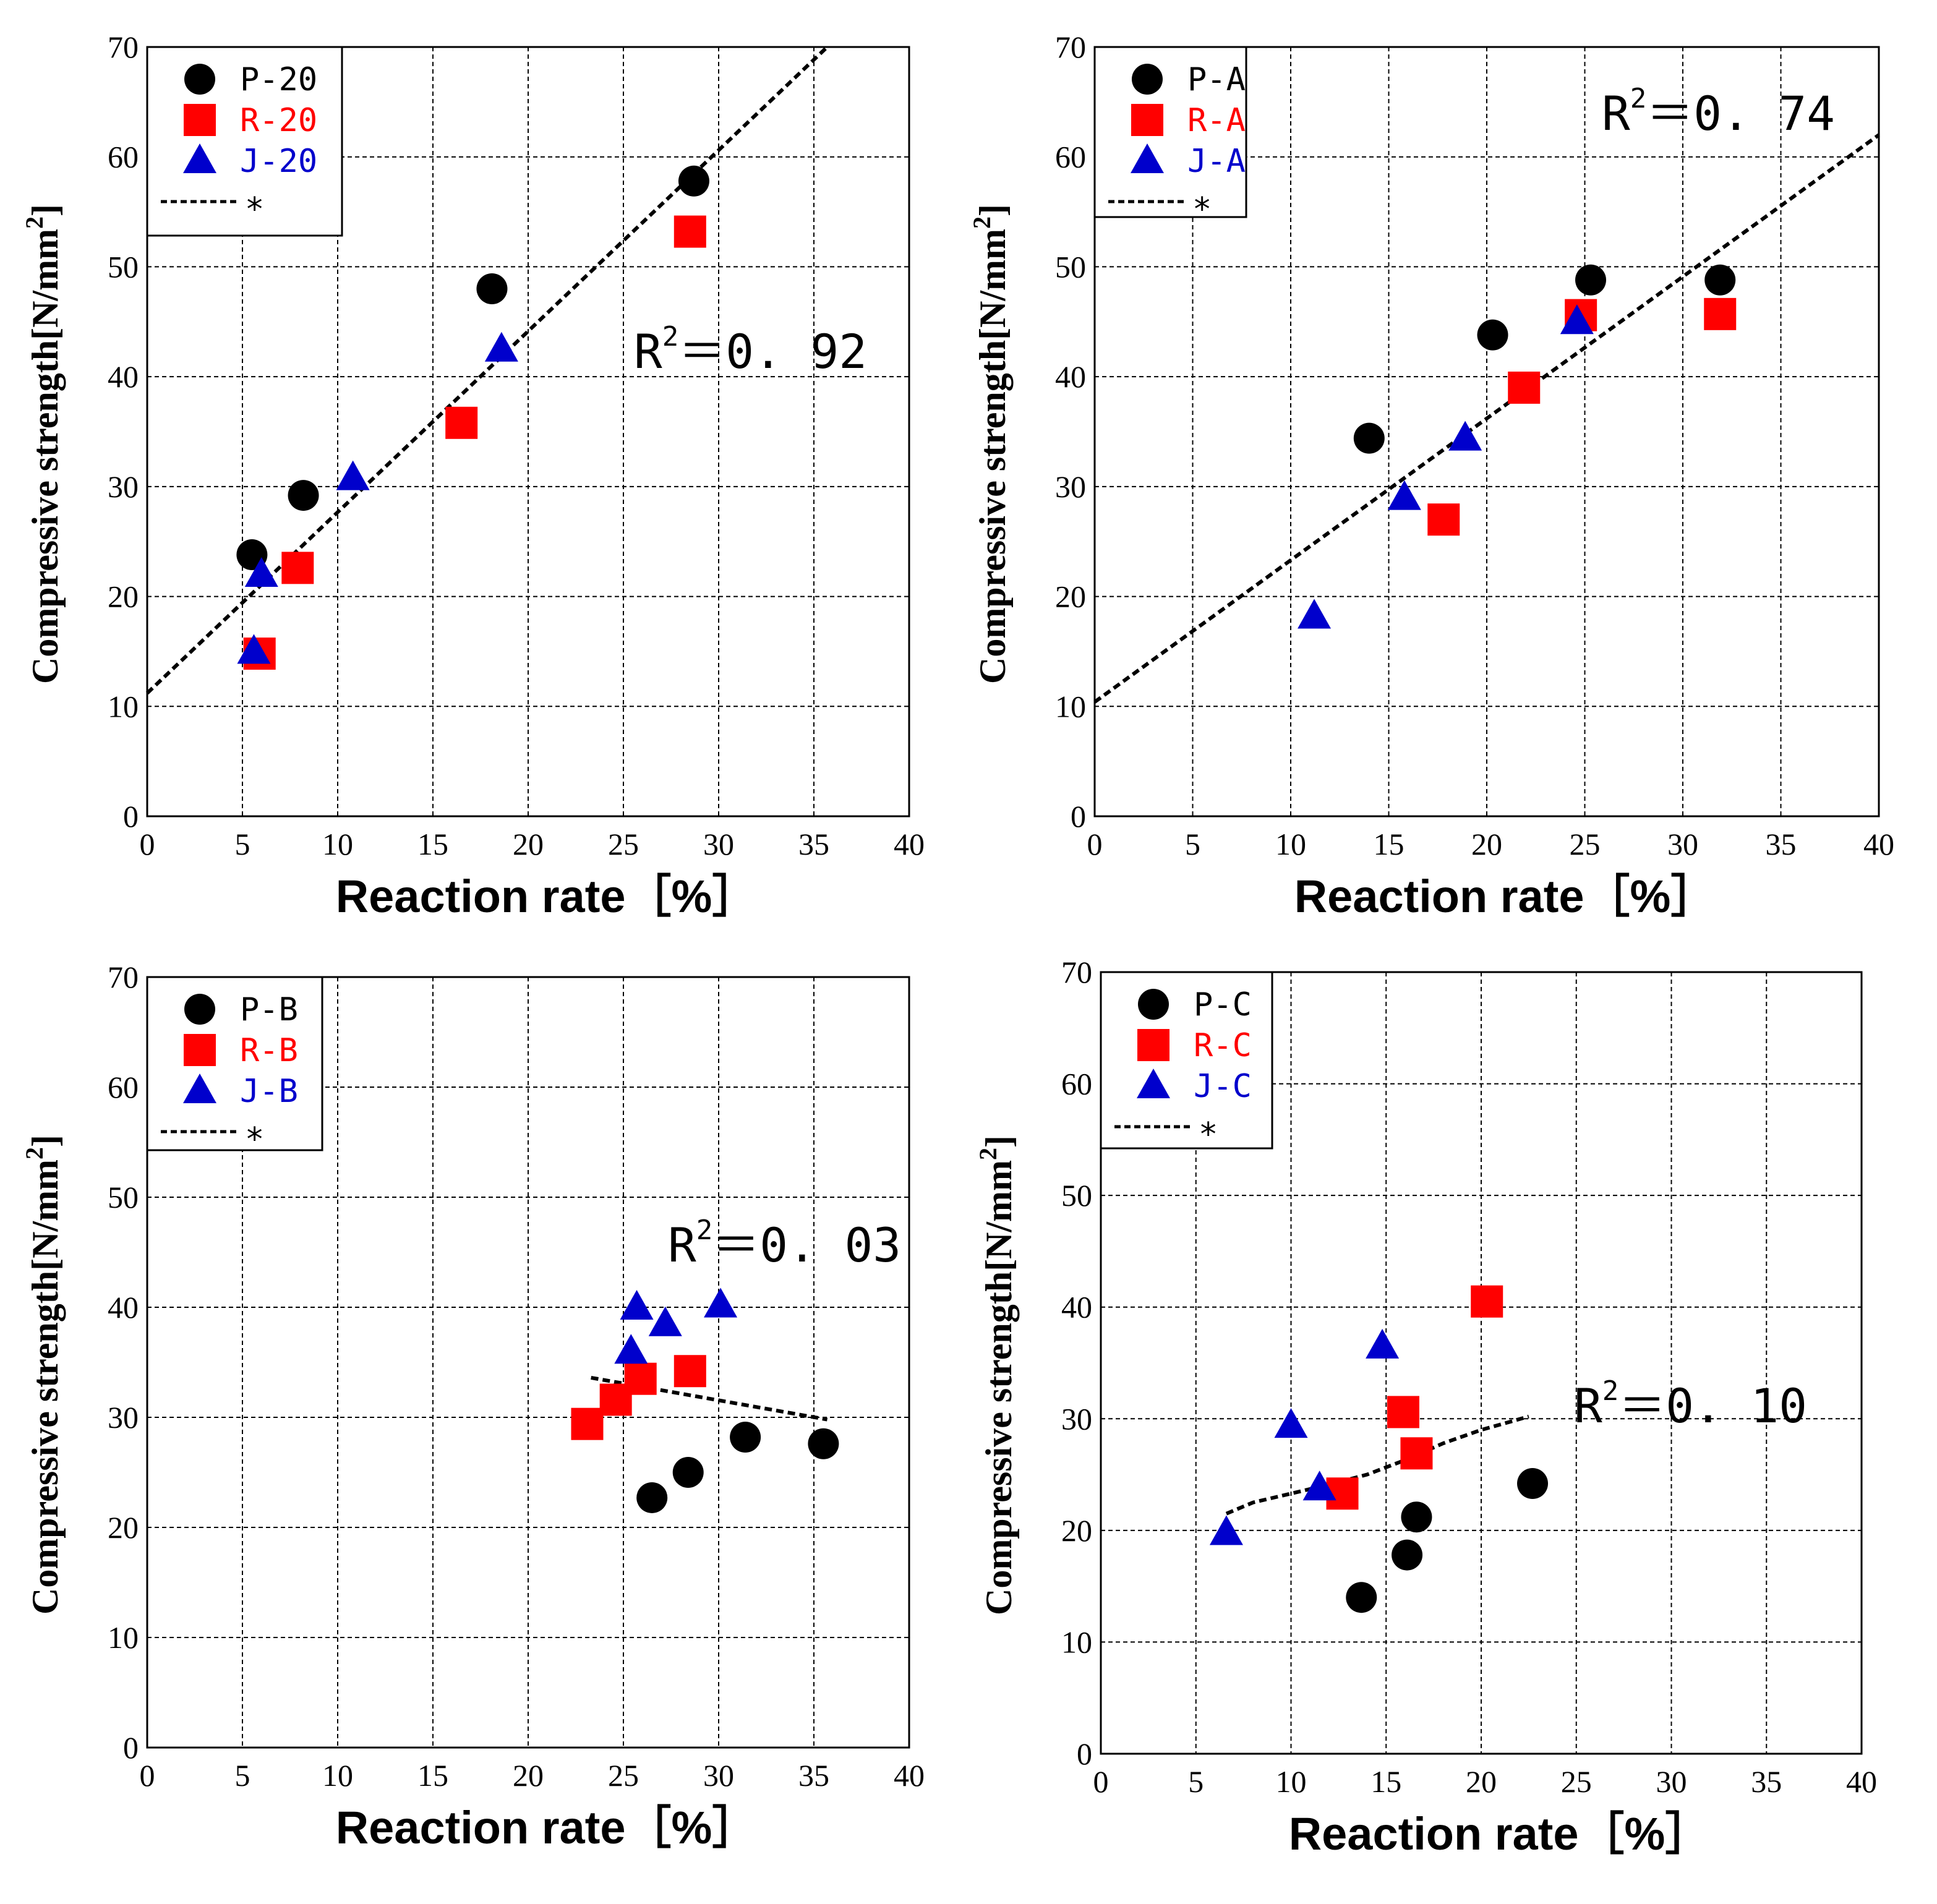 This screenshot has height=1904, width=1937. What do you see at coordinates (772, 351) in the screenshot?
I see `r2-value: ＝0. 92` at bounding box center [772, 351].